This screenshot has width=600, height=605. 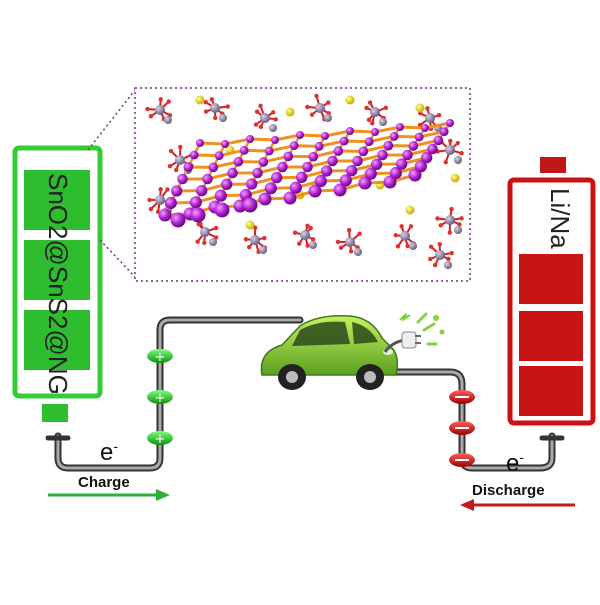 What do you see at coordinates (517, 505) in the screenshot?
I see `discharge-arrow` at bounding box center [517, 505].